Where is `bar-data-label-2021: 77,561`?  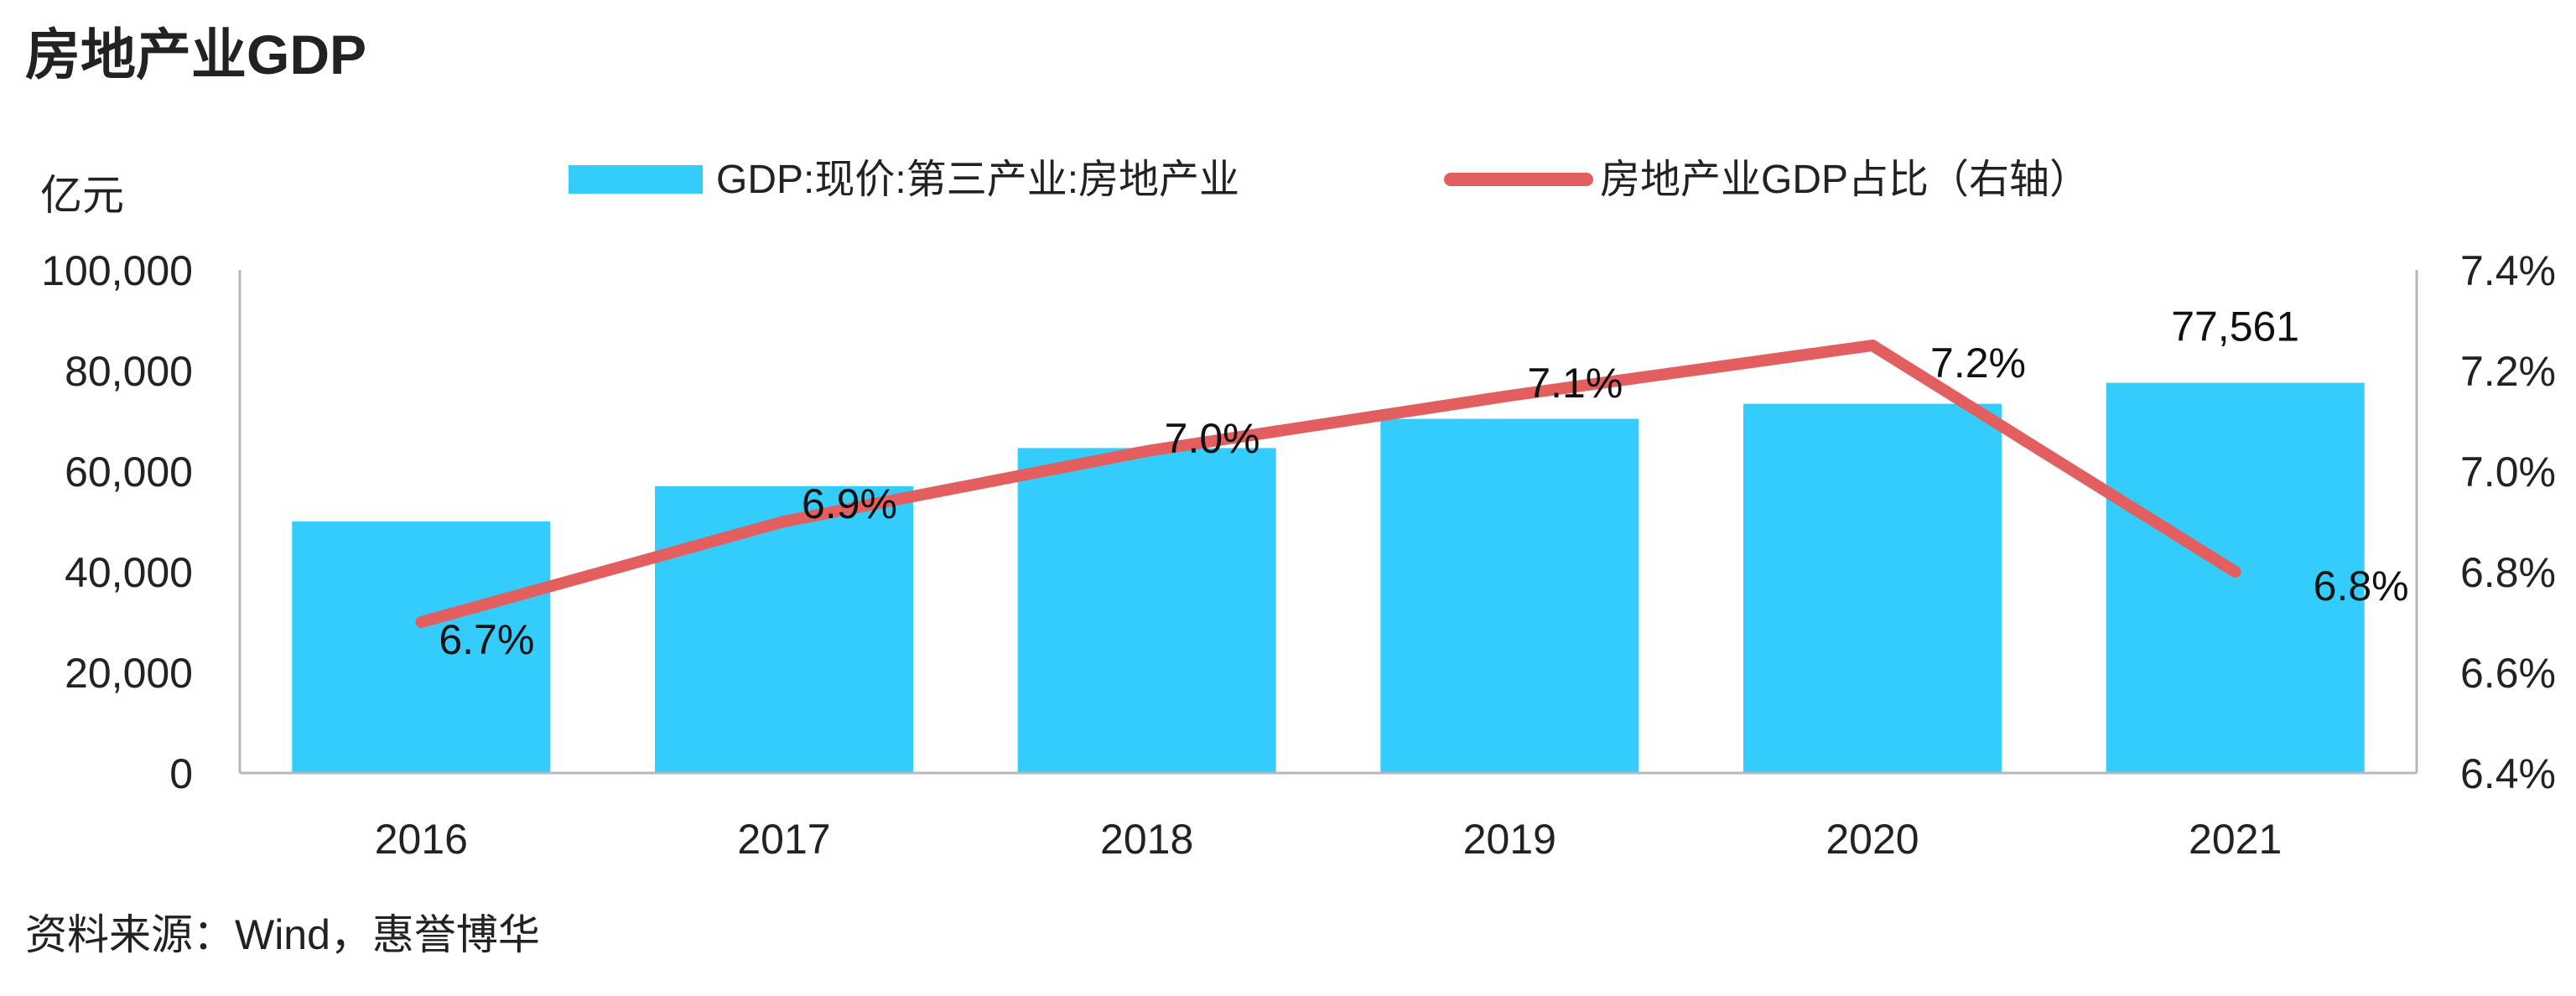
bar-data-label-2021: 77,561 is located at coordinates (2235, 326).